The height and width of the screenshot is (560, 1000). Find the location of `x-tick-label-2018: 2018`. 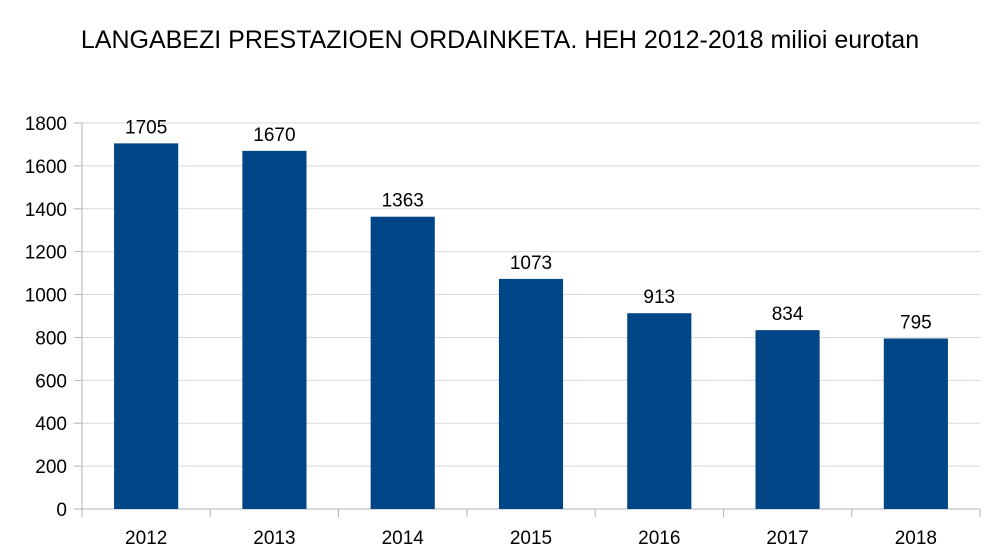

x-tick-label-2018: 2018 is located at coordinates (916, 538).